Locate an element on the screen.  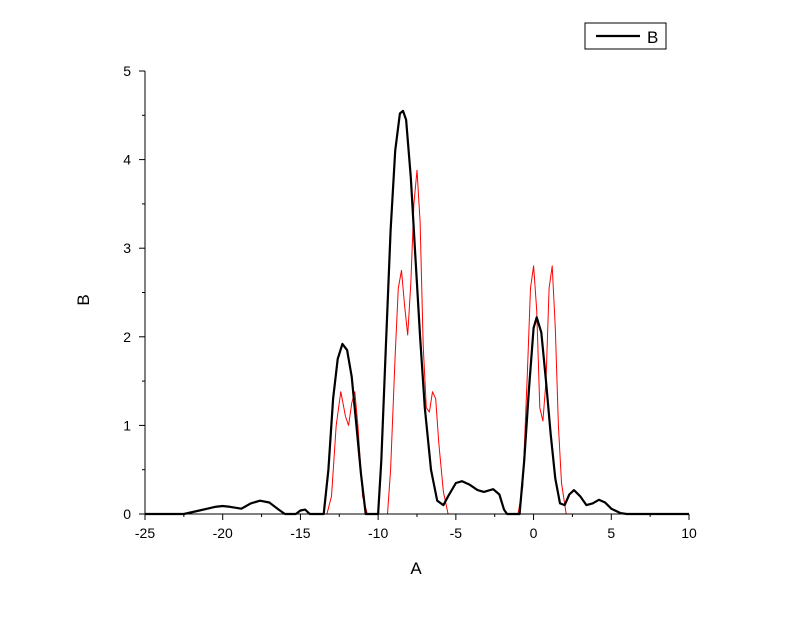
x-axis-title: A is located at coordinates (416, 568).